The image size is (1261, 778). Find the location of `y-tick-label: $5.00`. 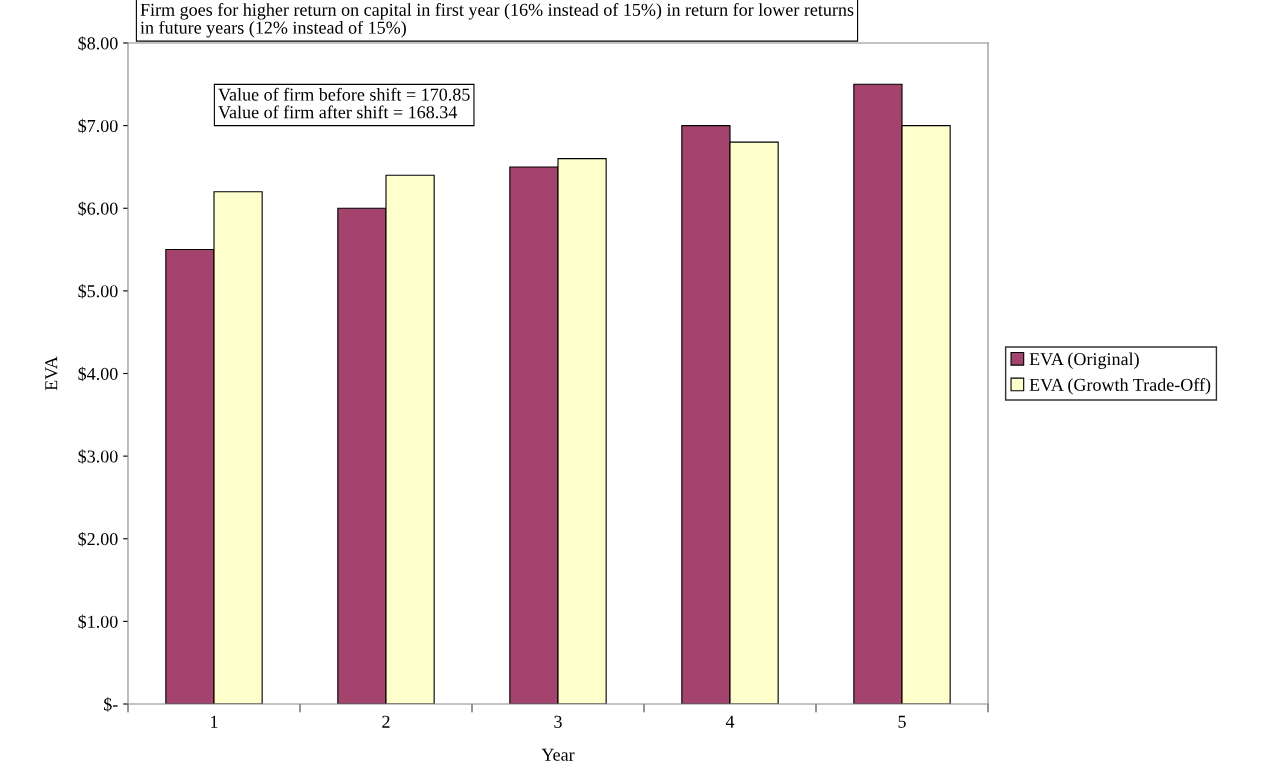

y-tick-label: $5.00 is located at coordinates (98, 291).